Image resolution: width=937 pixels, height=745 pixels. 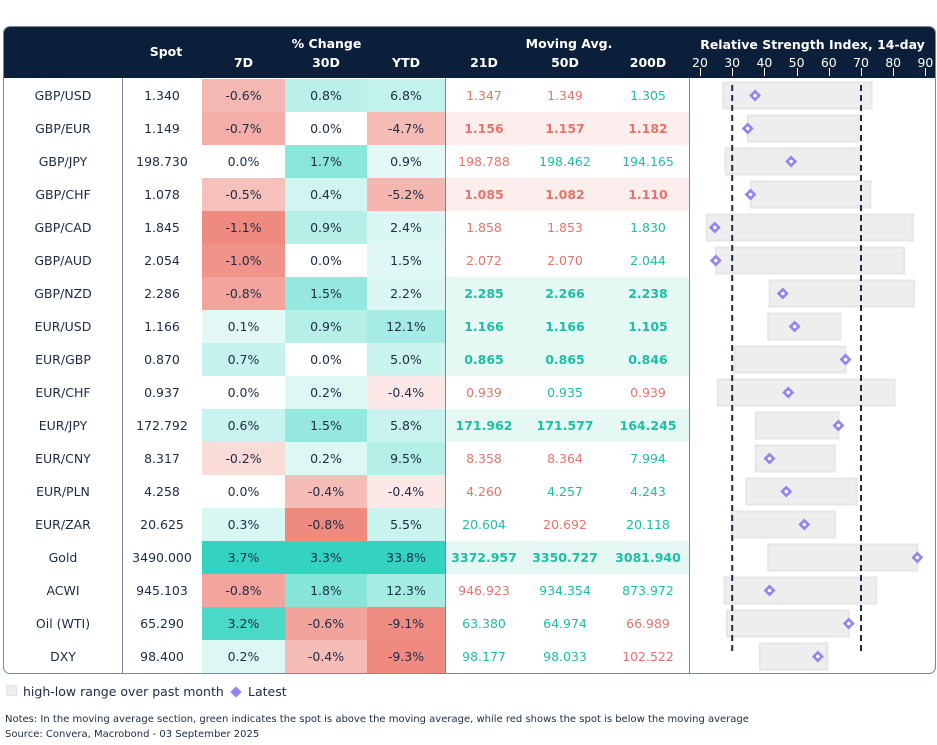 What do you see at coordinates (648, 590) in the screenshot?
I see `moving-avg-ma200: 873.972` at bounding box center [648, 590].